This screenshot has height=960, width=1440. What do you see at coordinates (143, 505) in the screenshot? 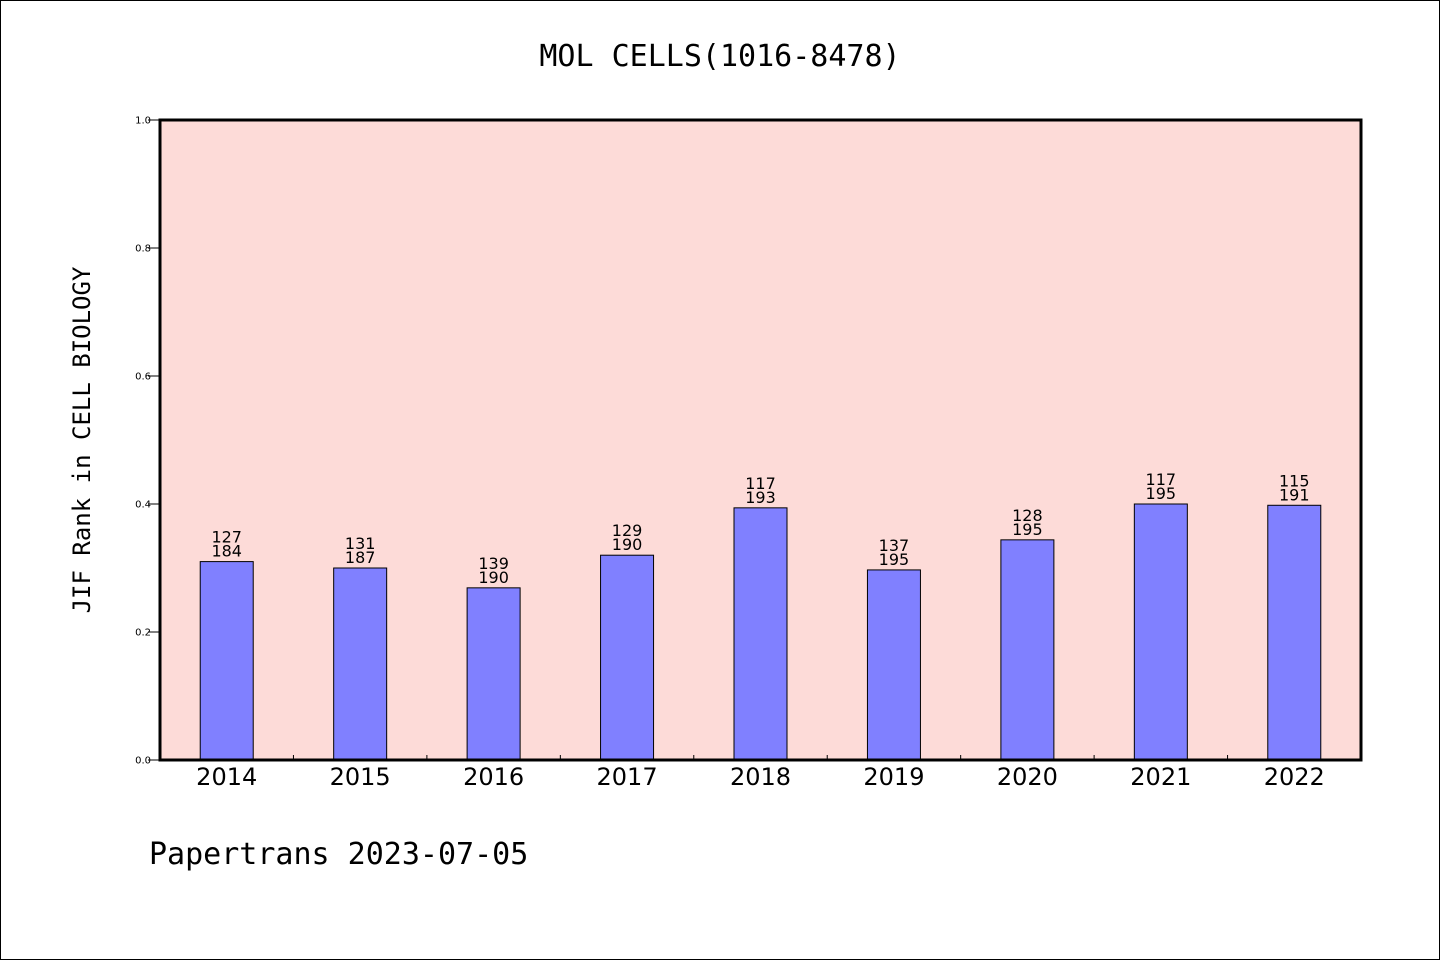
I see `y-tick-label: 0.4` at bounding box center [143, 505].